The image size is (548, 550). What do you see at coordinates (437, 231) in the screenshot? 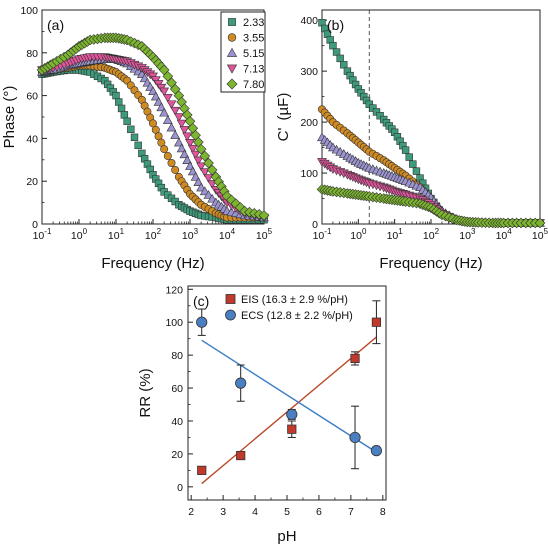
I see `panel-b-x-tick-exponent: 2` at bounding box center [437, 231].